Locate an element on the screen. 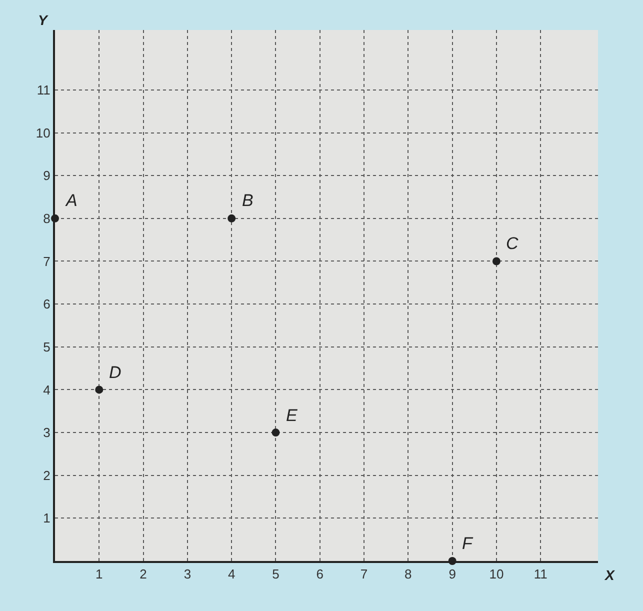 The image size is (643, 611). annotation: B is located at coordinates (248, 200).